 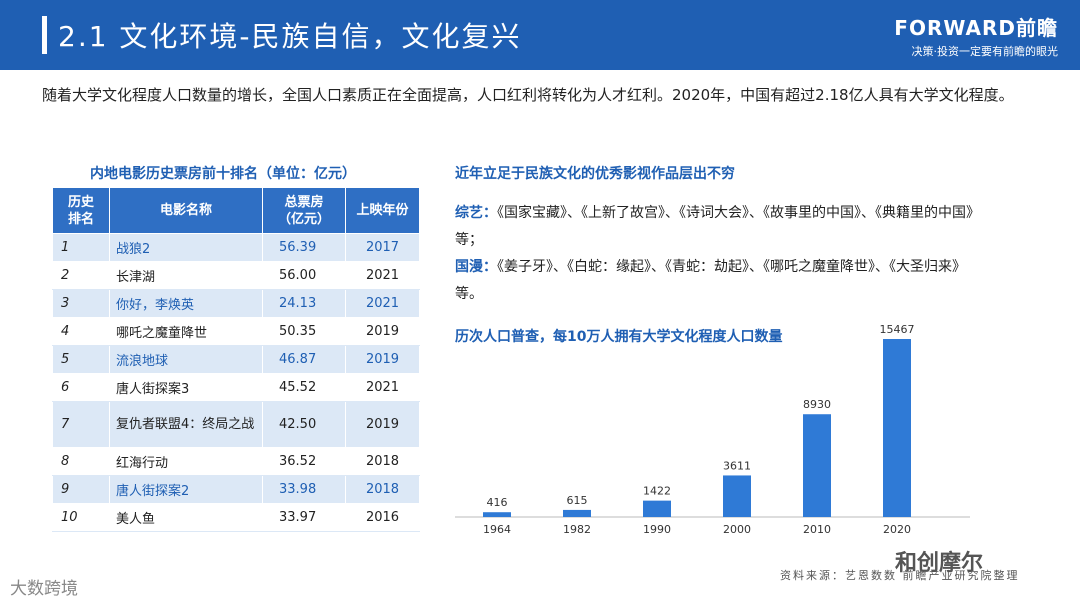 What do you see at coordinates (186, 359) in the screenshot?
I see `movie-name-cell: 流浪地球` at bounding box center [186, 359].